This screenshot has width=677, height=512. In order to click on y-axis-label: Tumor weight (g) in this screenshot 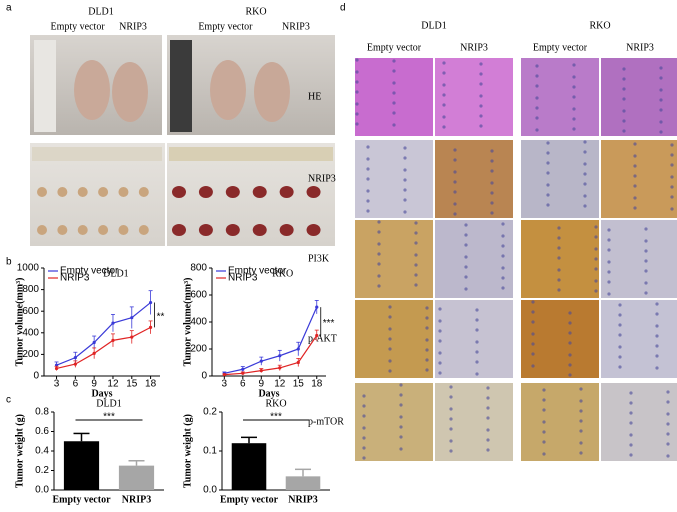, I will do `click(19, 451)`.